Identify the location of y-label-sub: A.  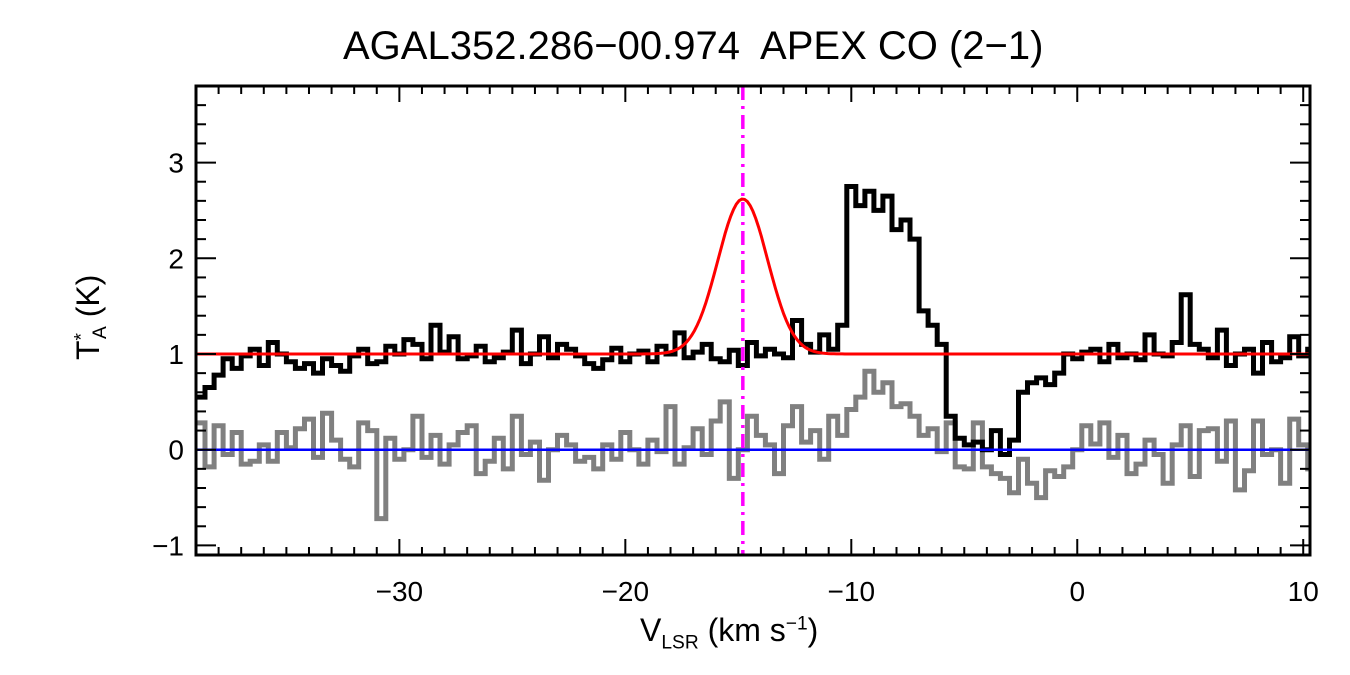
(101, 332).